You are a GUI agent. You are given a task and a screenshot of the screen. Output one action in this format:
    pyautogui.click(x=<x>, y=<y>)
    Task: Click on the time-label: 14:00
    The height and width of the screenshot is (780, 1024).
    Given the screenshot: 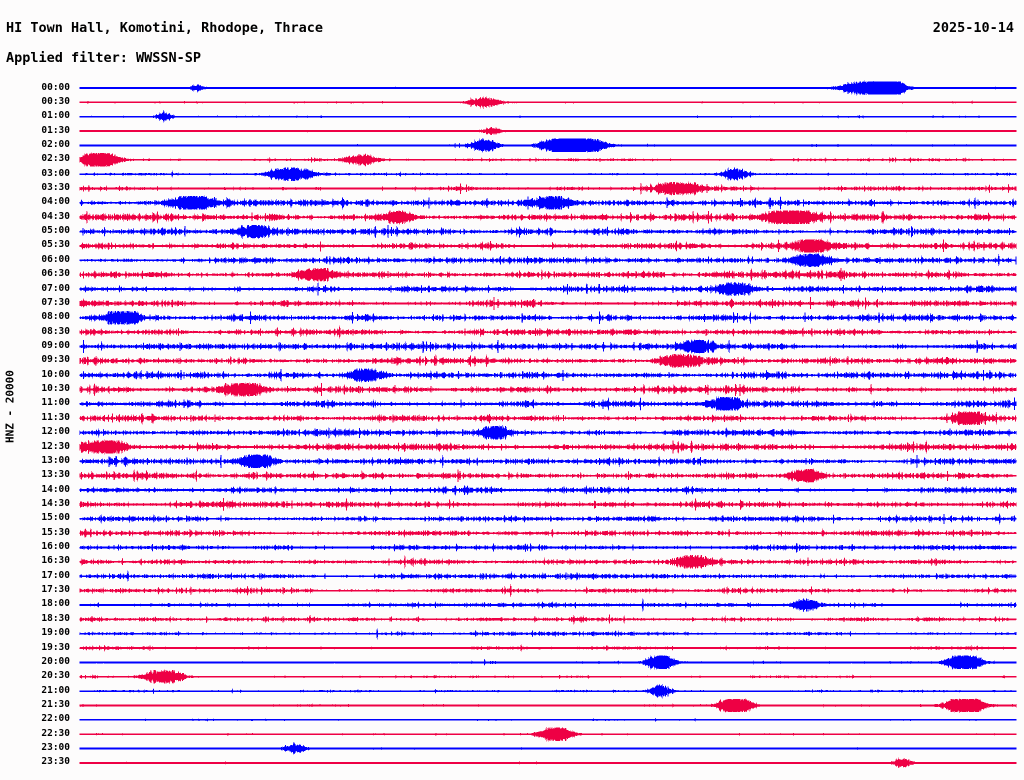 What is the action you would take?
    pyautogui.click(x=55, y=489)
    